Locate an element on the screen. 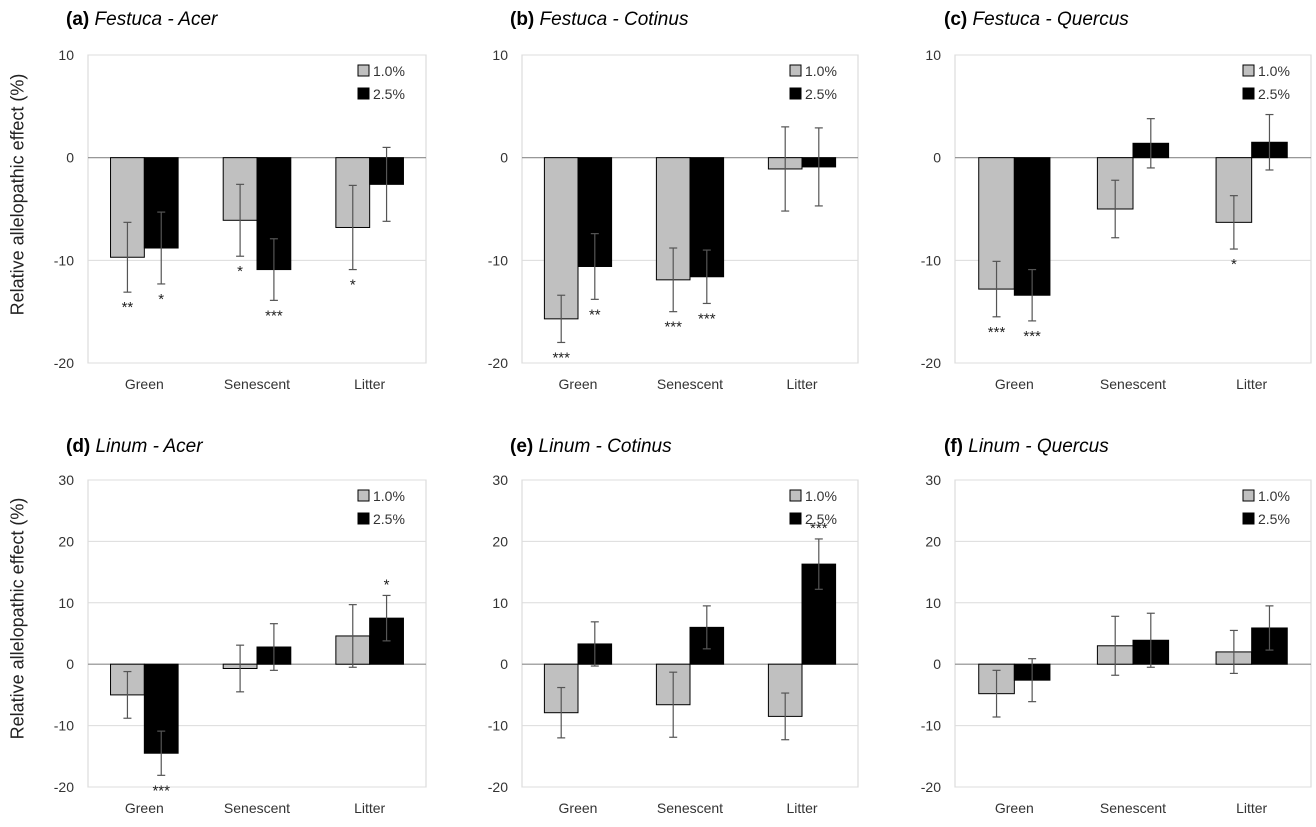  significance-label: ** is located at coordinates (128, 307).